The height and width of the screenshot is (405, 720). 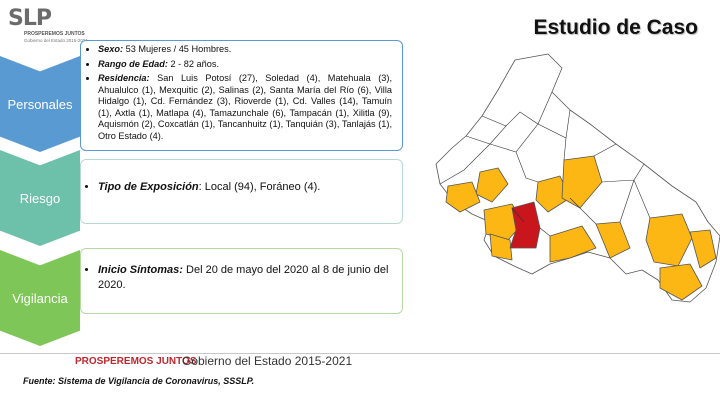 I want to click on logo-mark: SLP, so click(x=30, y=18).